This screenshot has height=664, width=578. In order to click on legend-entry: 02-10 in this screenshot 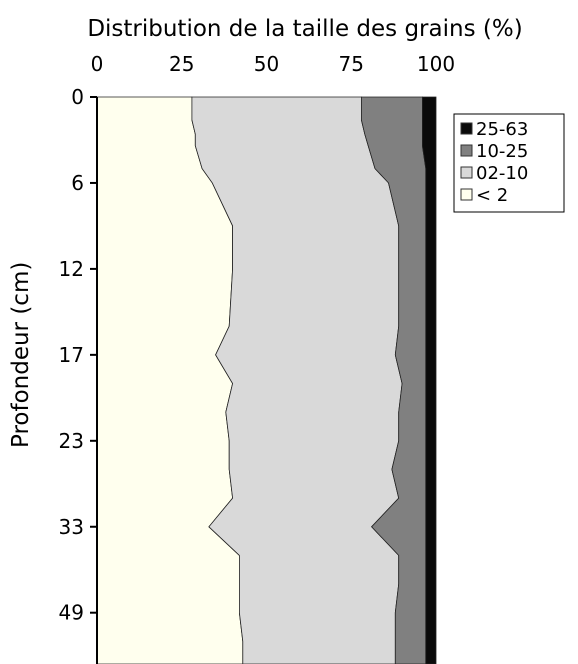, I will do `click(502, 173)`.